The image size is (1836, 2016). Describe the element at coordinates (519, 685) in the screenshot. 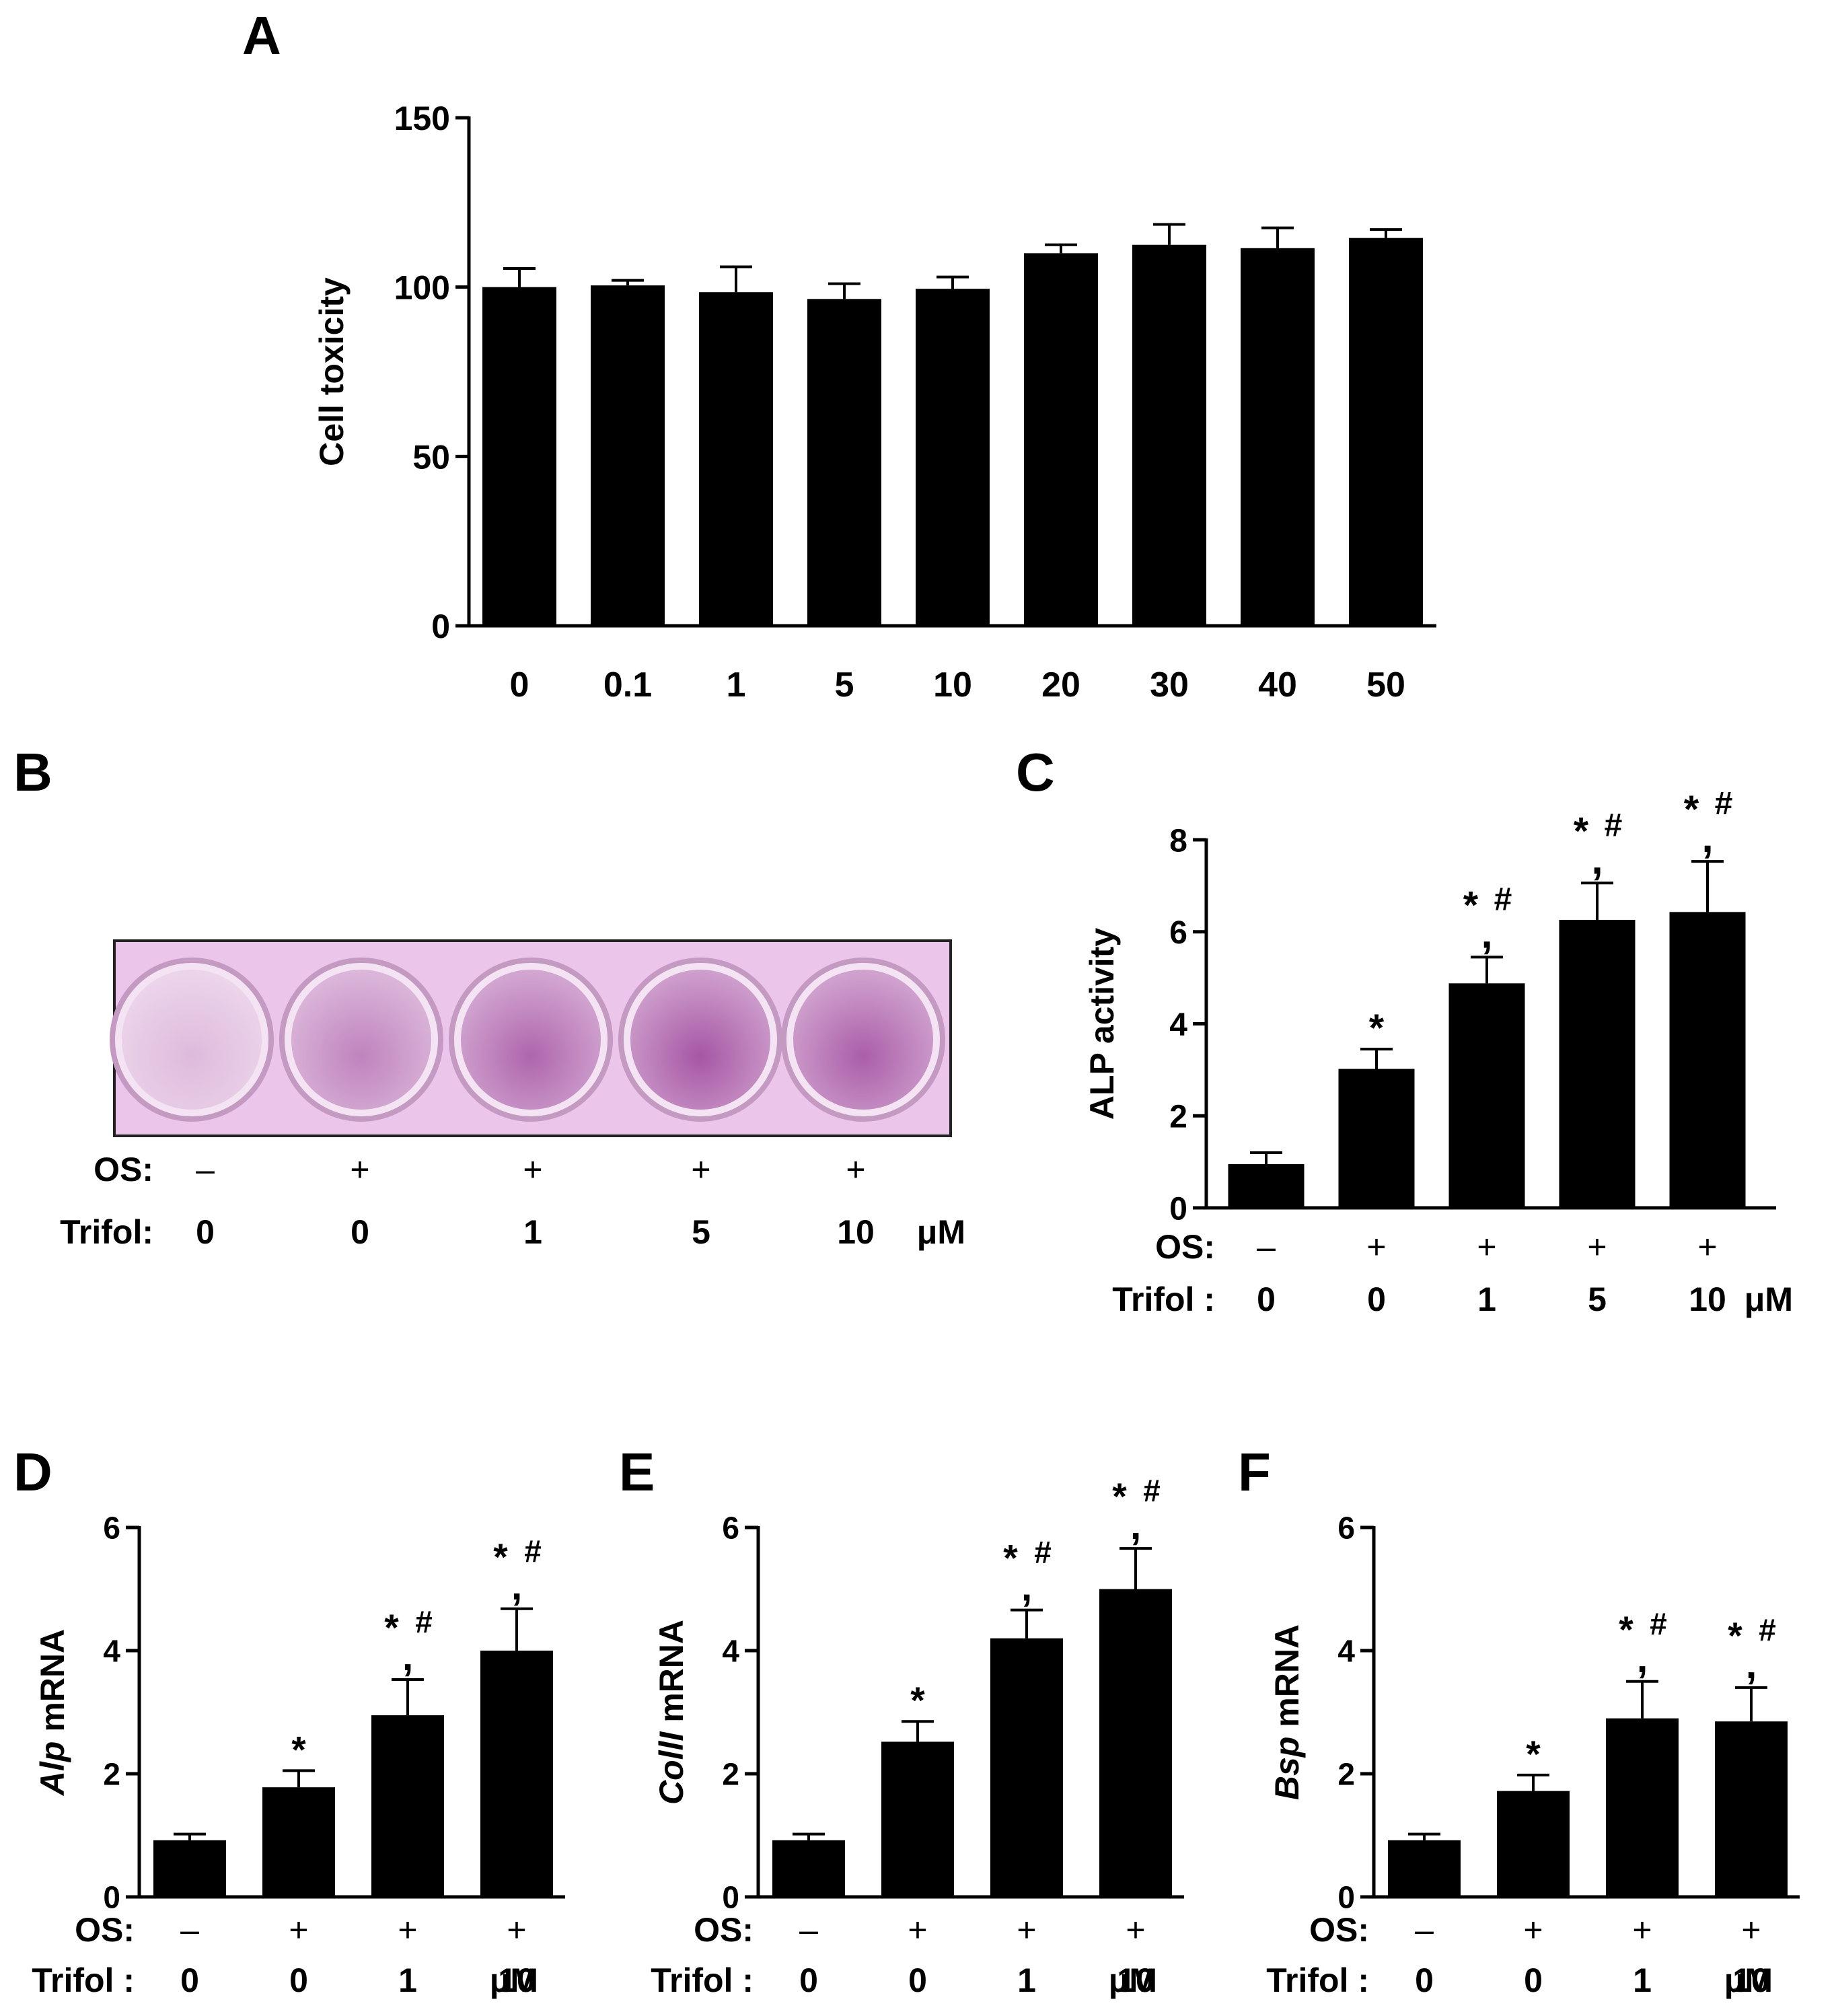

I see `x-tick-label: 0` at that location.